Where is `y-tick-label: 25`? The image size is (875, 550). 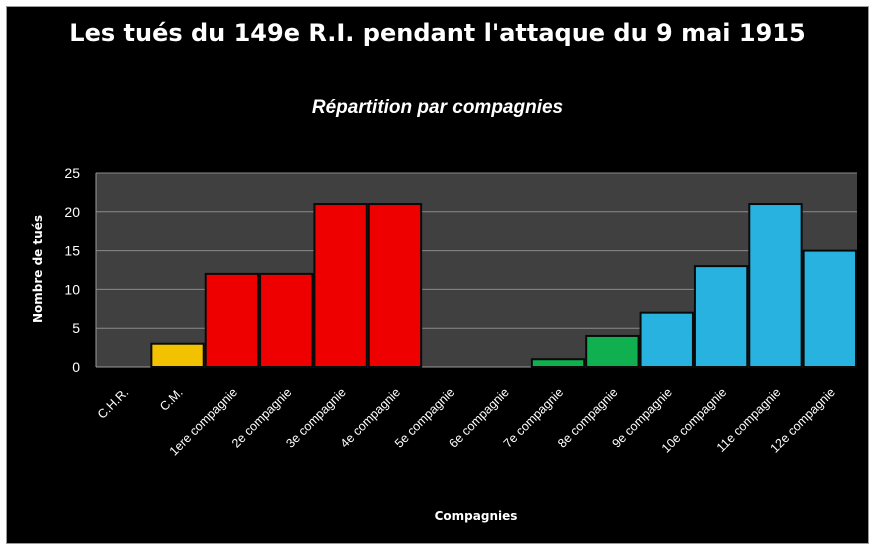
y-tick-label: 25 is located at coordinates (72, 173).